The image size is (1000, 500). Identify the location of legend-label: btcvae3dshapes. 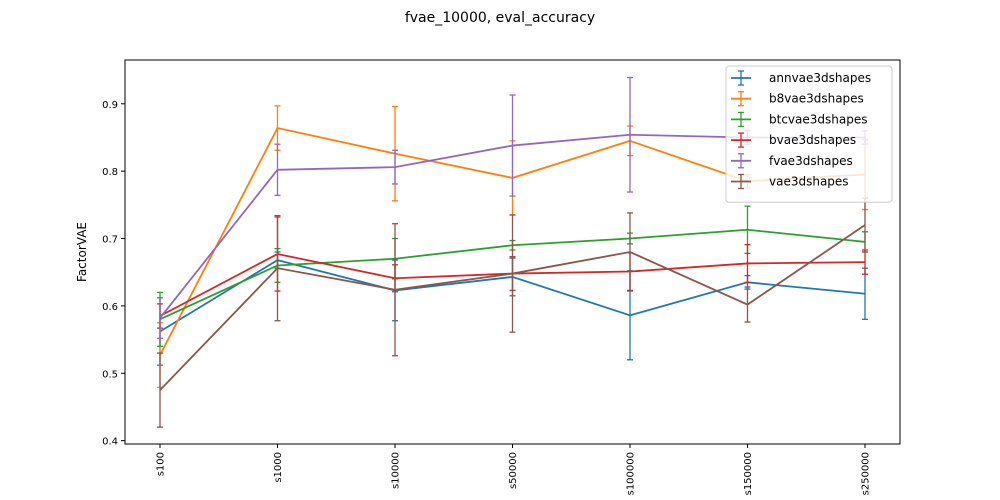
(818, 119).